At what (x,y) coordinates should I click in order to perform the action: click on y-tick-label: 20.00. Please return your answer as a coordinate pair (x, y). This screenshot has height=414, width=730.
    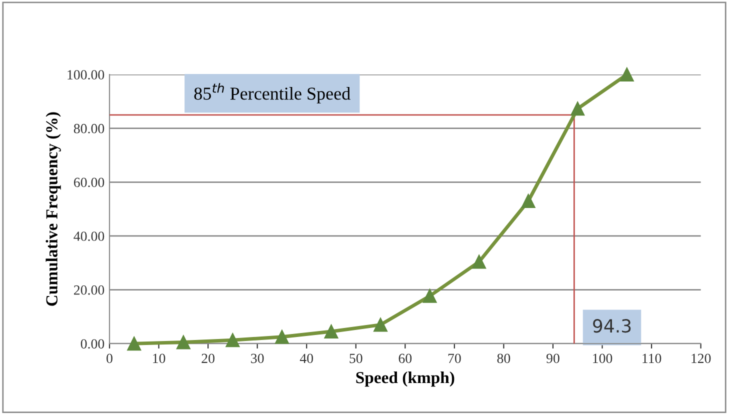
    Looking at the image, I should click on (89, 290).